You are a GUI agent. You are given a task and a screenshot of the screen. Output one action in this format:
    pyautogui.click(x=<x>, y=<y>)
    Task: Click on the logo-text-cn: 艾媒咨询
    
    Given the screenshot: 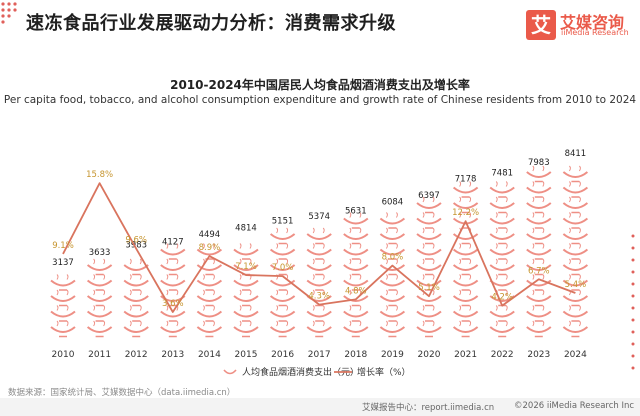 What is the action you would take?
    pyautogui.click(x=592, y=22)
    